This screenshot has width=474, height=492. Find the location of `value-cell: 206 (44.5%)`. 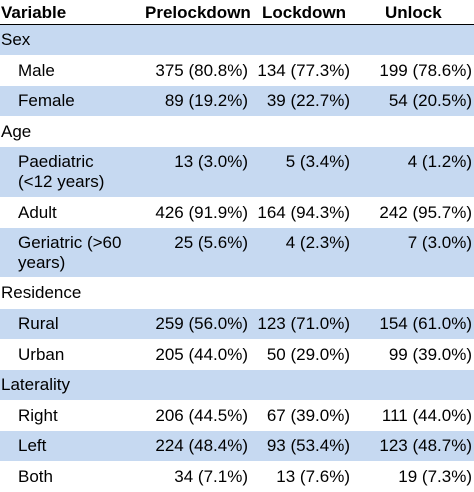

value-cell: 206 (44.5%) is located at coordinates (201, 415).